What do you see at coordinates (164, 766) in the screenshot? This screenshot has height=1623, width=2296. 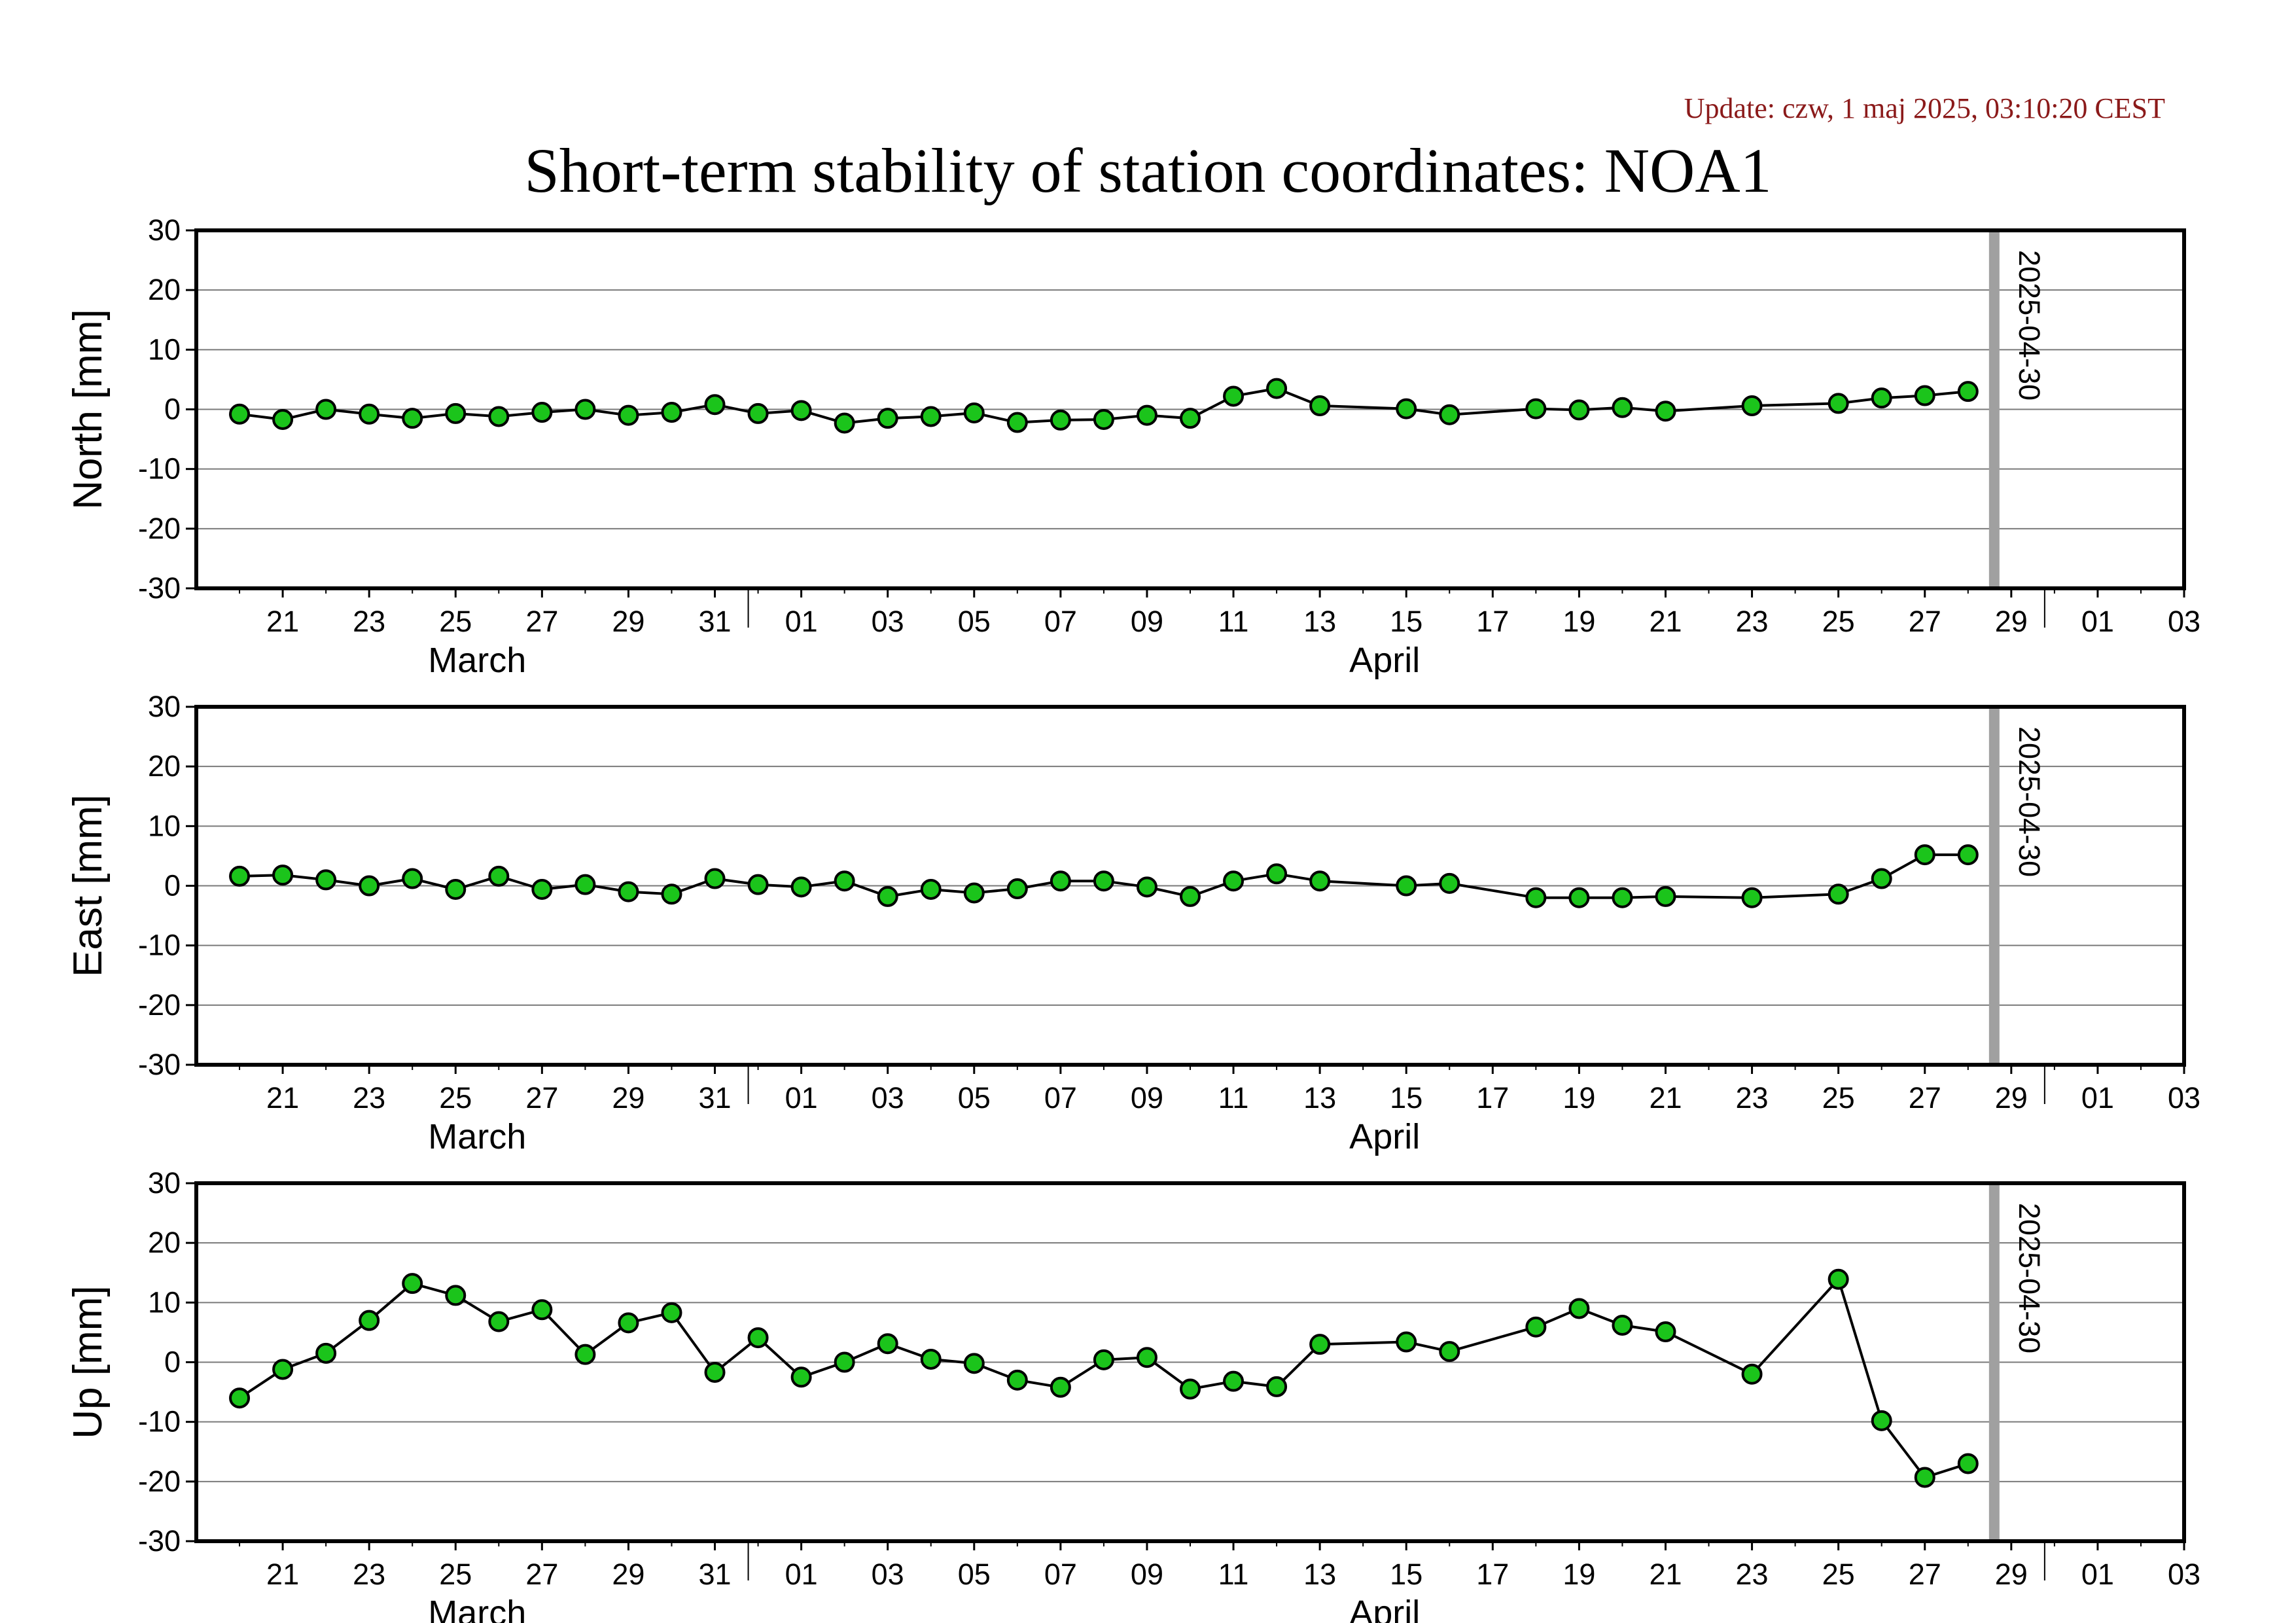 I see `y-tick-label: 20` at bounding box center [164, 766].